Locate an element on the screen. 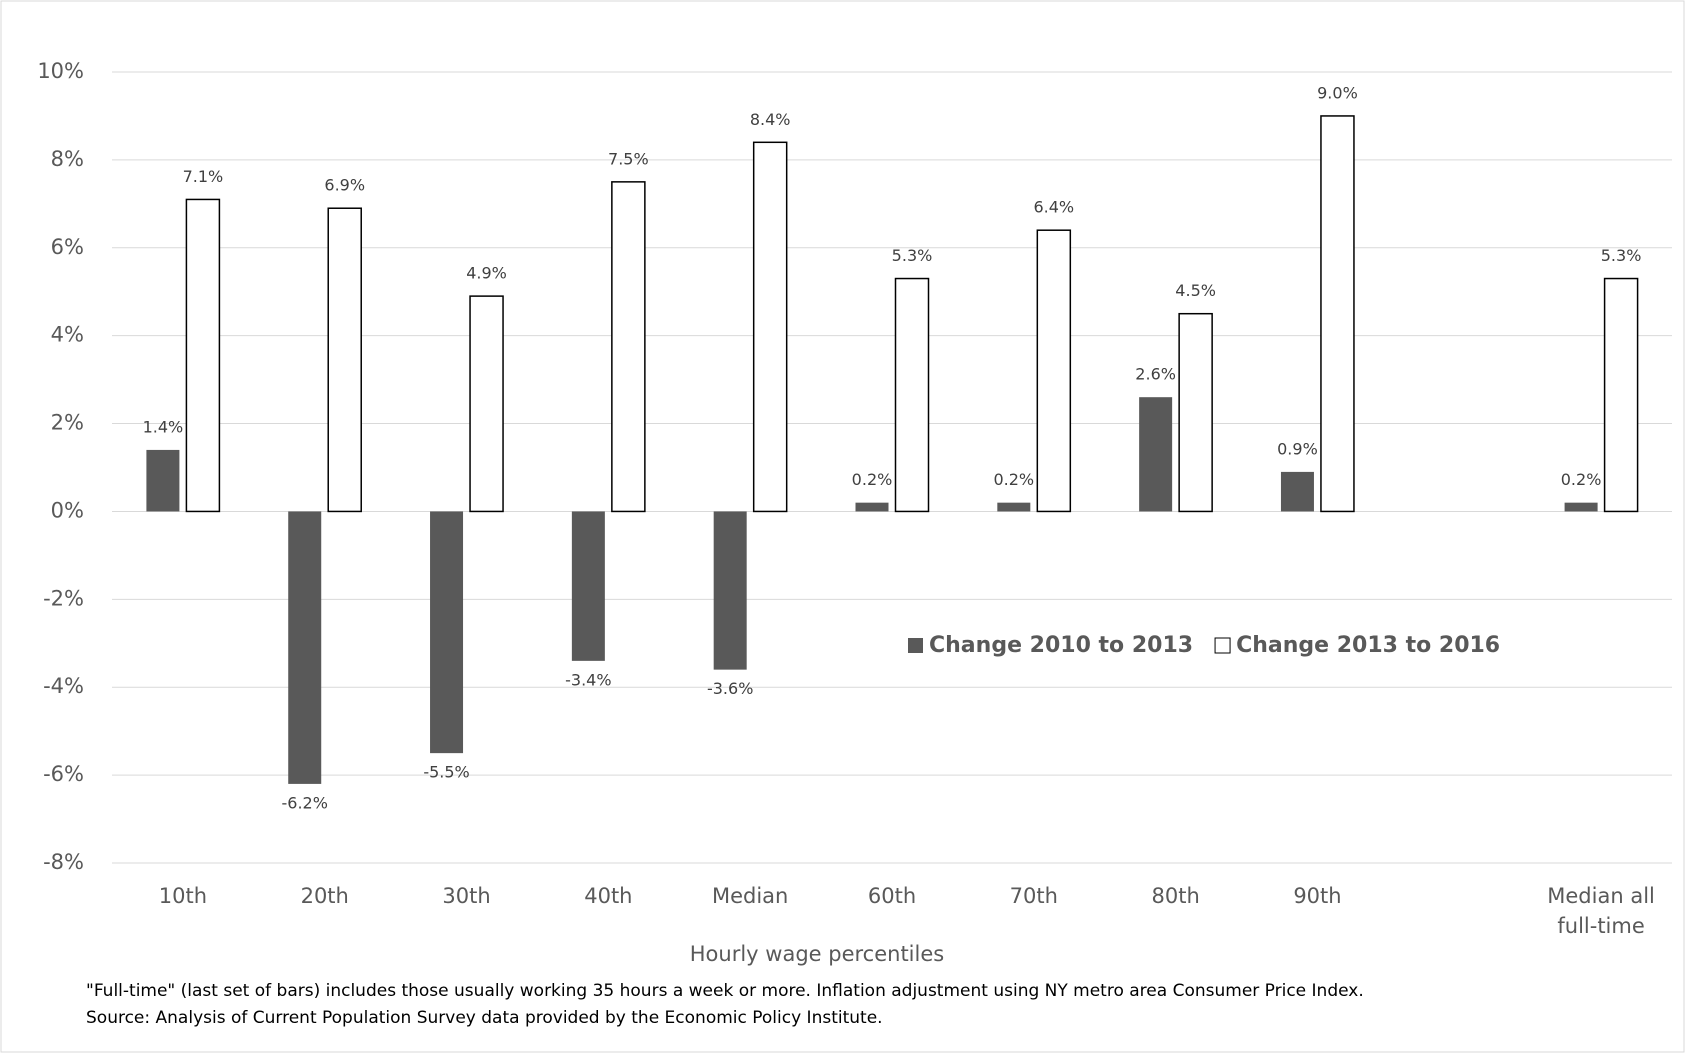 The height and width of the screenshot is (1053, 1685). y-tick-label: 0% is located at coordinates (67, 510).